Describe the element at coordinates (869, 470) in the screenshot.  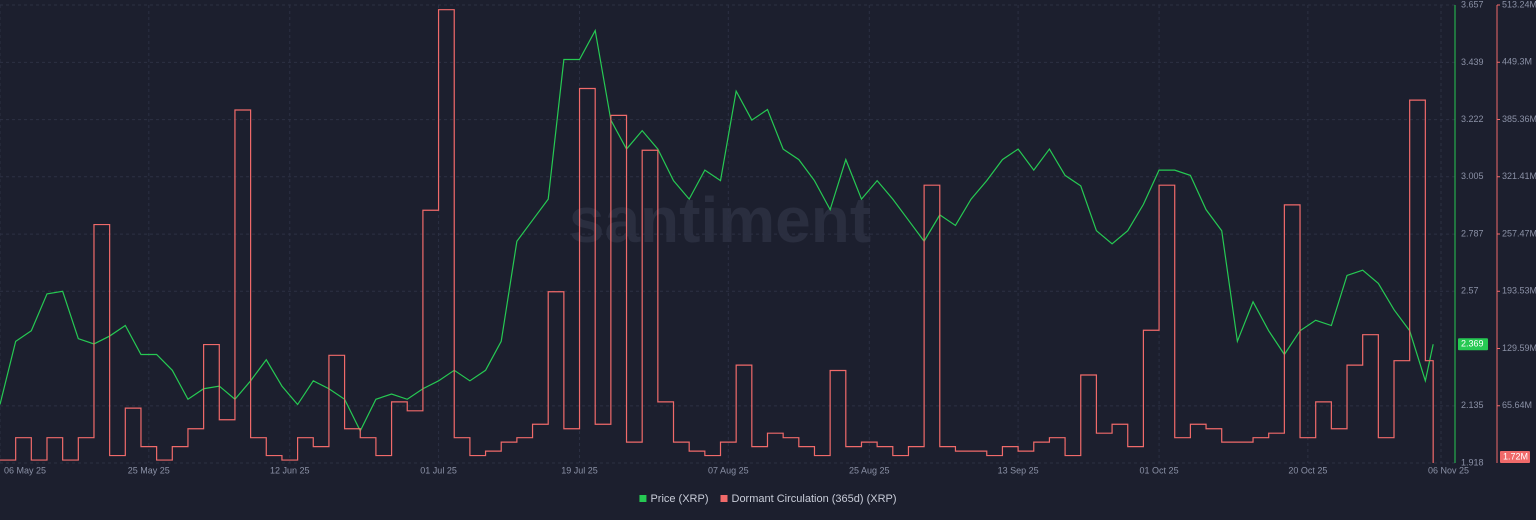
I see `x-tick-label: 25 Aug 25` at that location.